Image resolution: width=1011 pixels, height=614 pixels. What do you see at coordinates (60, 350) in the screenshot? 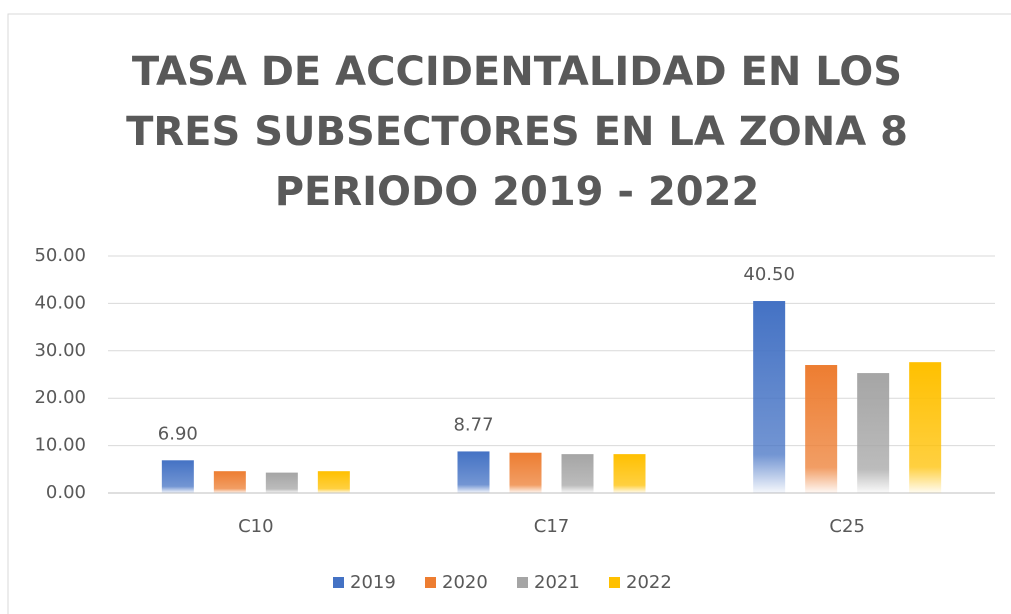
I see `y-tick-label: 30.00` at bounding box center [60, 350].